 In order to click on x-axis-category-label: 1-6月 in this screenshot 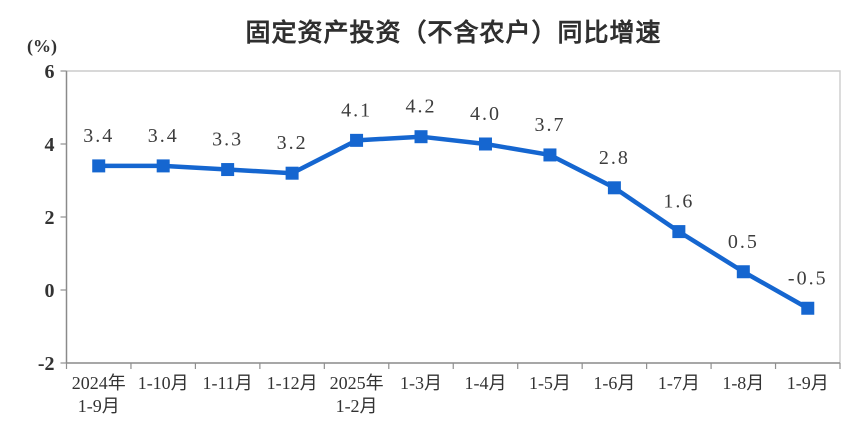, I will do `click(614, 383)`.